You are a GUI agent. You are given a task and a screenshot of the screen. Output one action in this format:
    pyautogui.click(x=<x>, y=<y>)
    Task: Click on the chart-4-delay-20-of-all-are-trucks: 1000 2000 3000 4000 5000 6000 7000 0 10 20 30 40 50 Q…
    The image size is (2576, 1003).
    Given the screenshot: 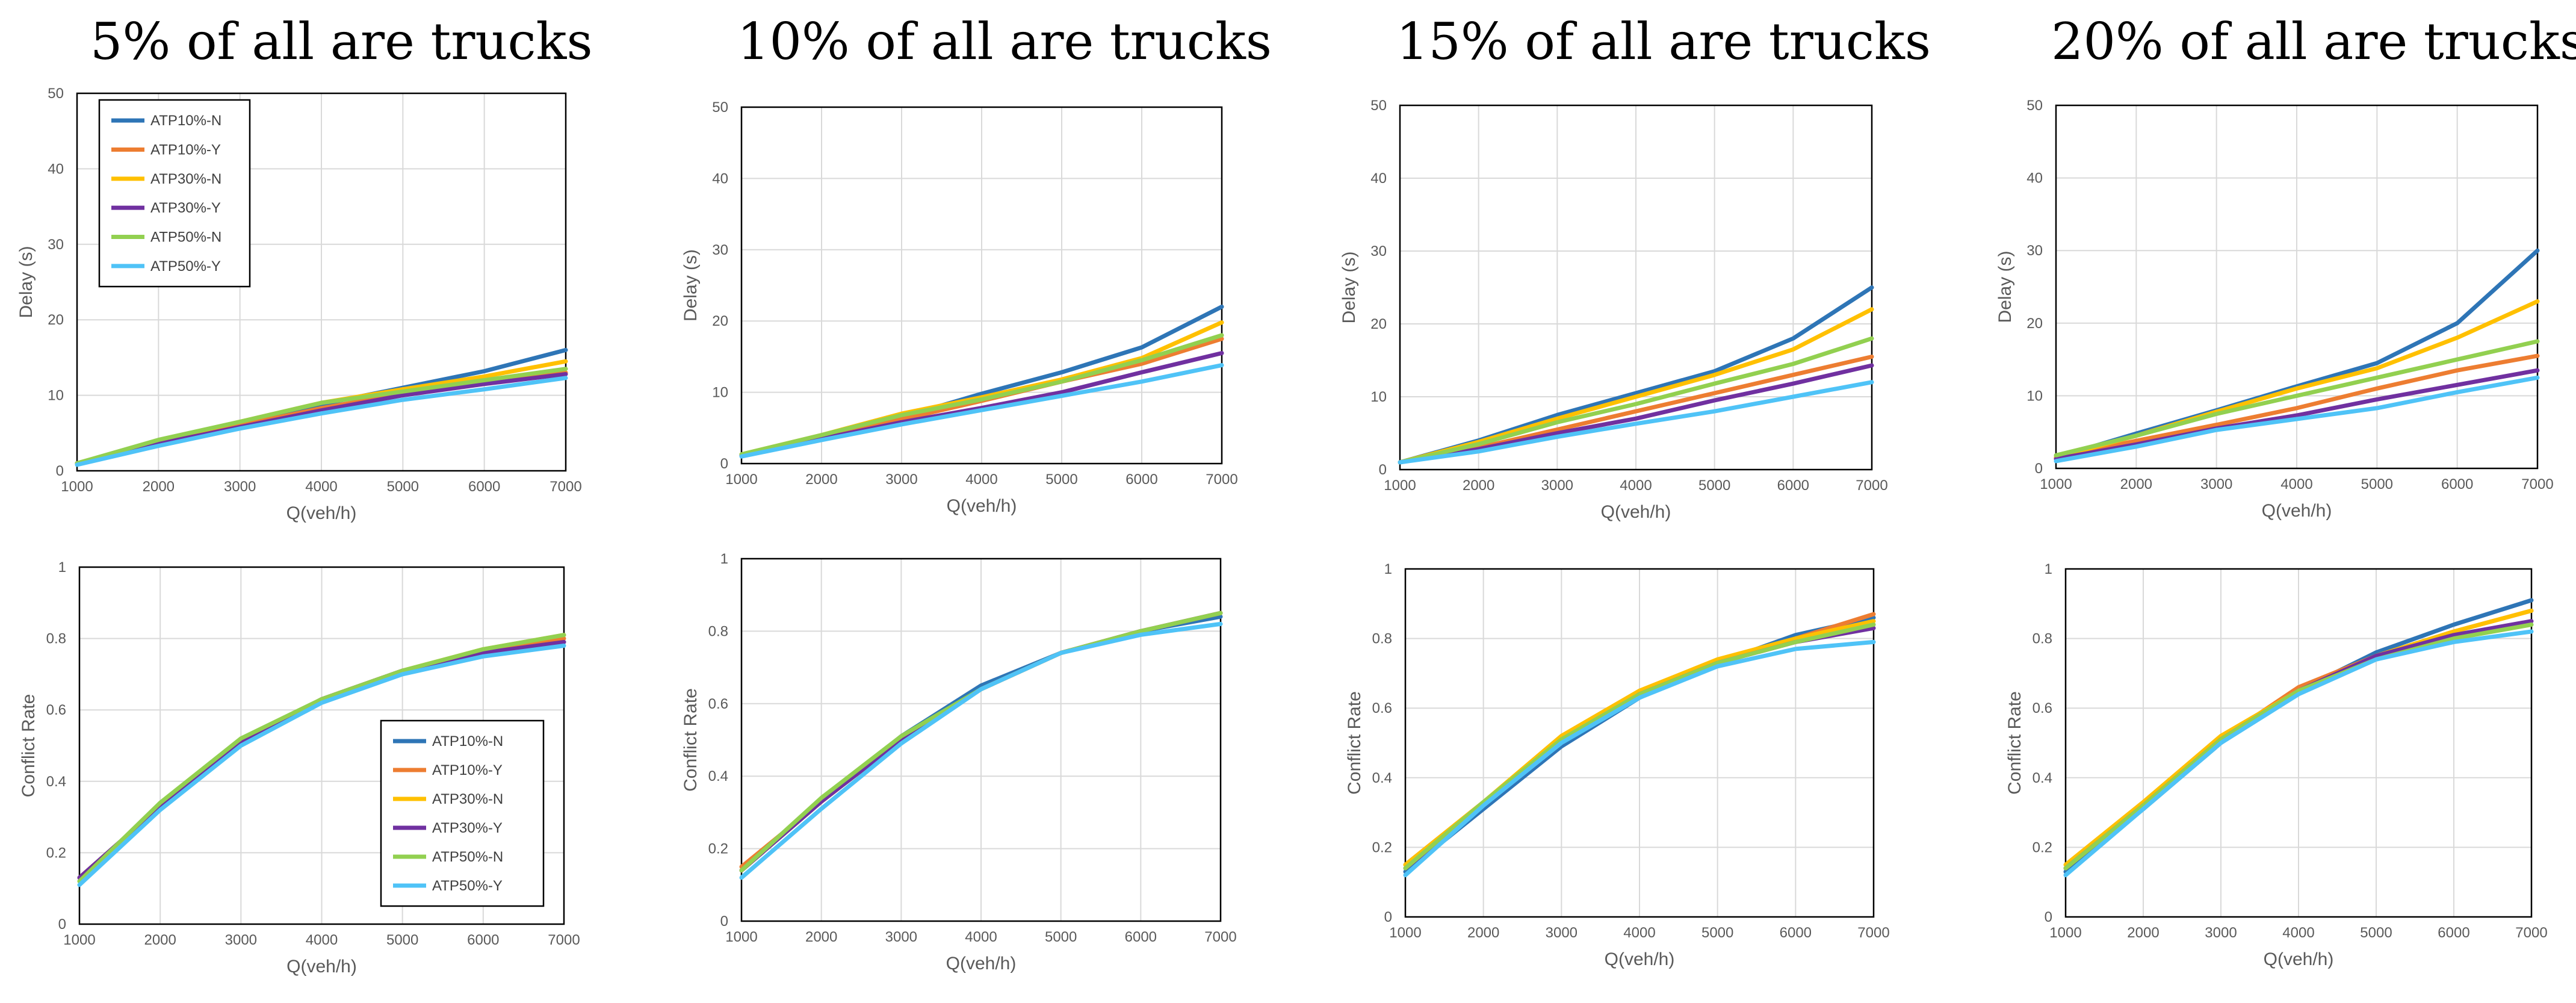 What is the action you would take?
    pyautogui.click(x=2274, y=310)
    